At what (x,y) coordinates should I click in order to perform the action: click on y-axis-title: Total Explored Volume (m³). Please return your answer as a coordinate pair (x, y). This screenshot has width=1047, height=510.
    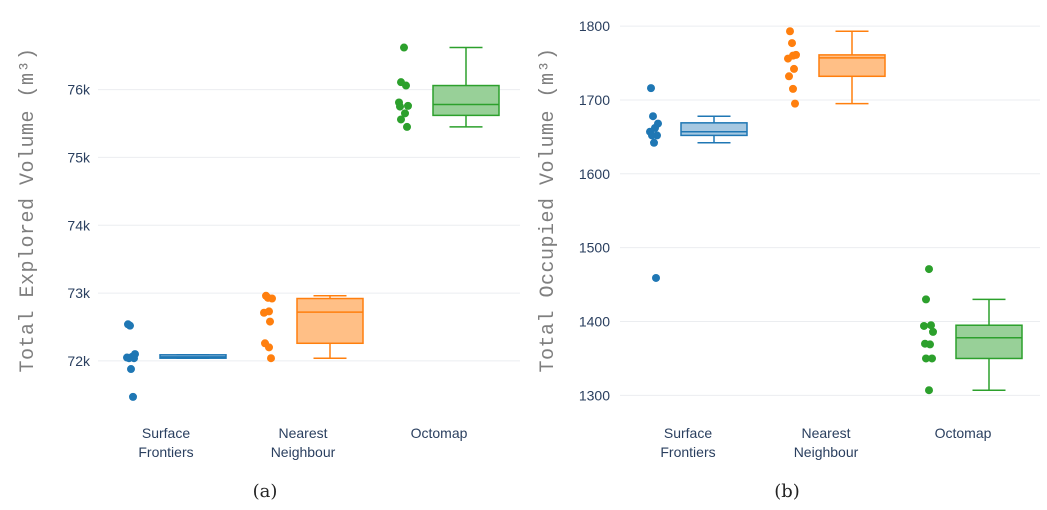
    Looking at the image, I should click on (28, 209).